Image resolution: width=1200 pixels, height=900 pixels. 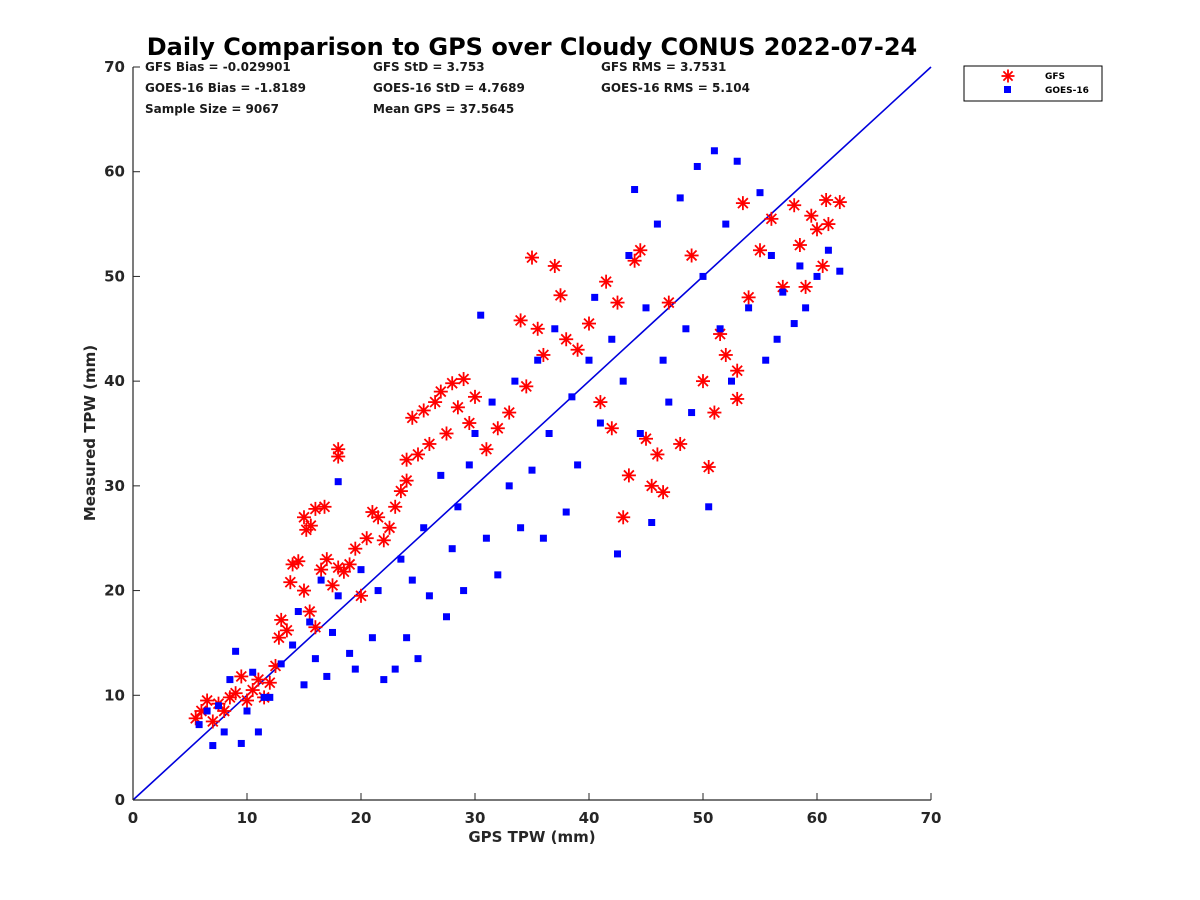 I want to click on y-tick-label: 50, so click(x=114, y=276).